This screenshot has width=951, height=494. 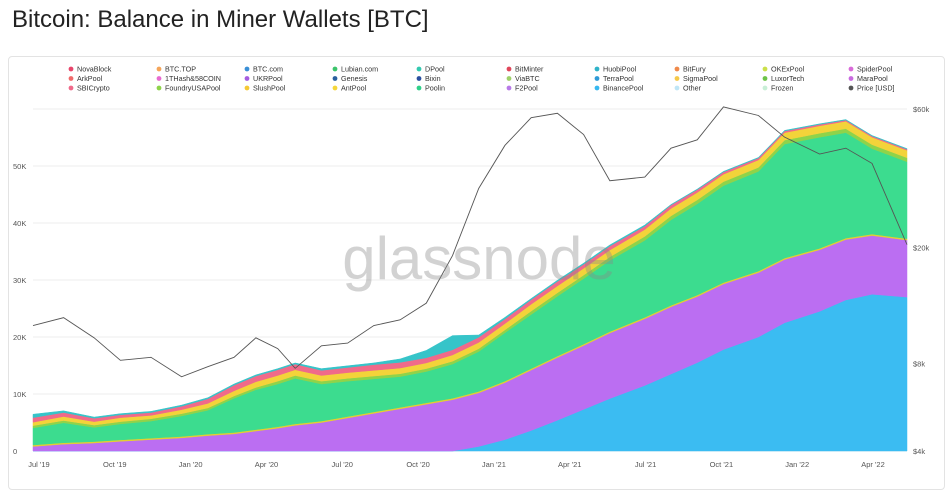 I want to click on legend-item: OKExPool, so click(x=783, y=69).